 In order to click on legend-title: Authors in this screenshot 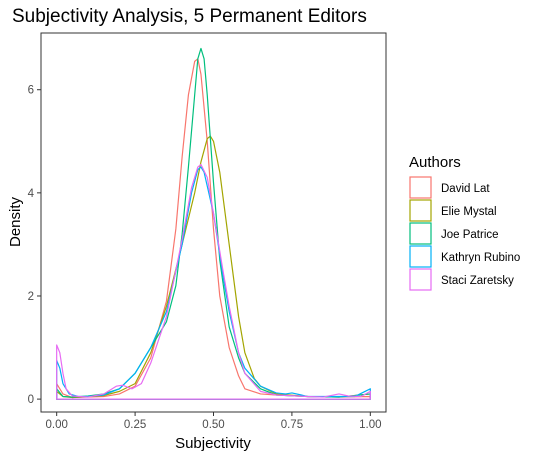, I will do `click(435, 162)`.